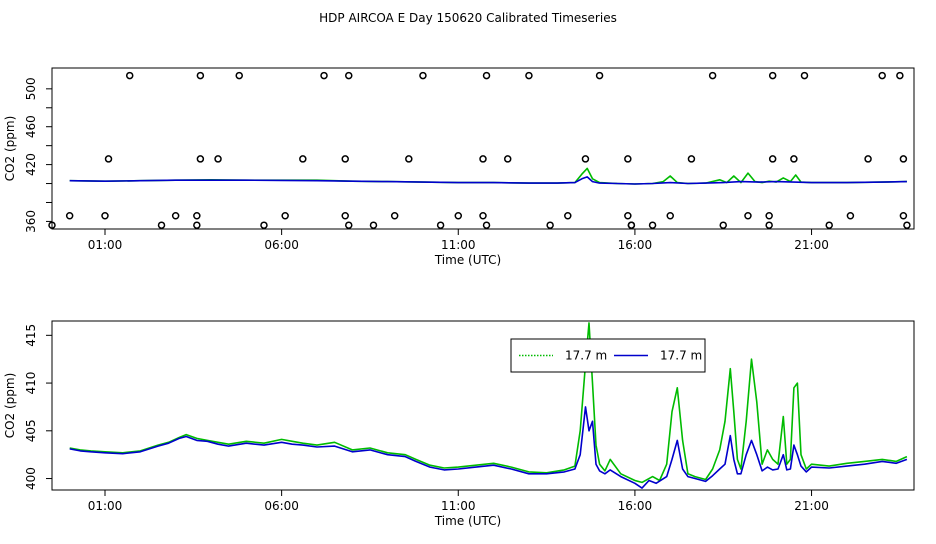 Image resolution: width=936 pixels, height=544 pixels. I want to click on y-tick-label: 460, so click(31, 126).